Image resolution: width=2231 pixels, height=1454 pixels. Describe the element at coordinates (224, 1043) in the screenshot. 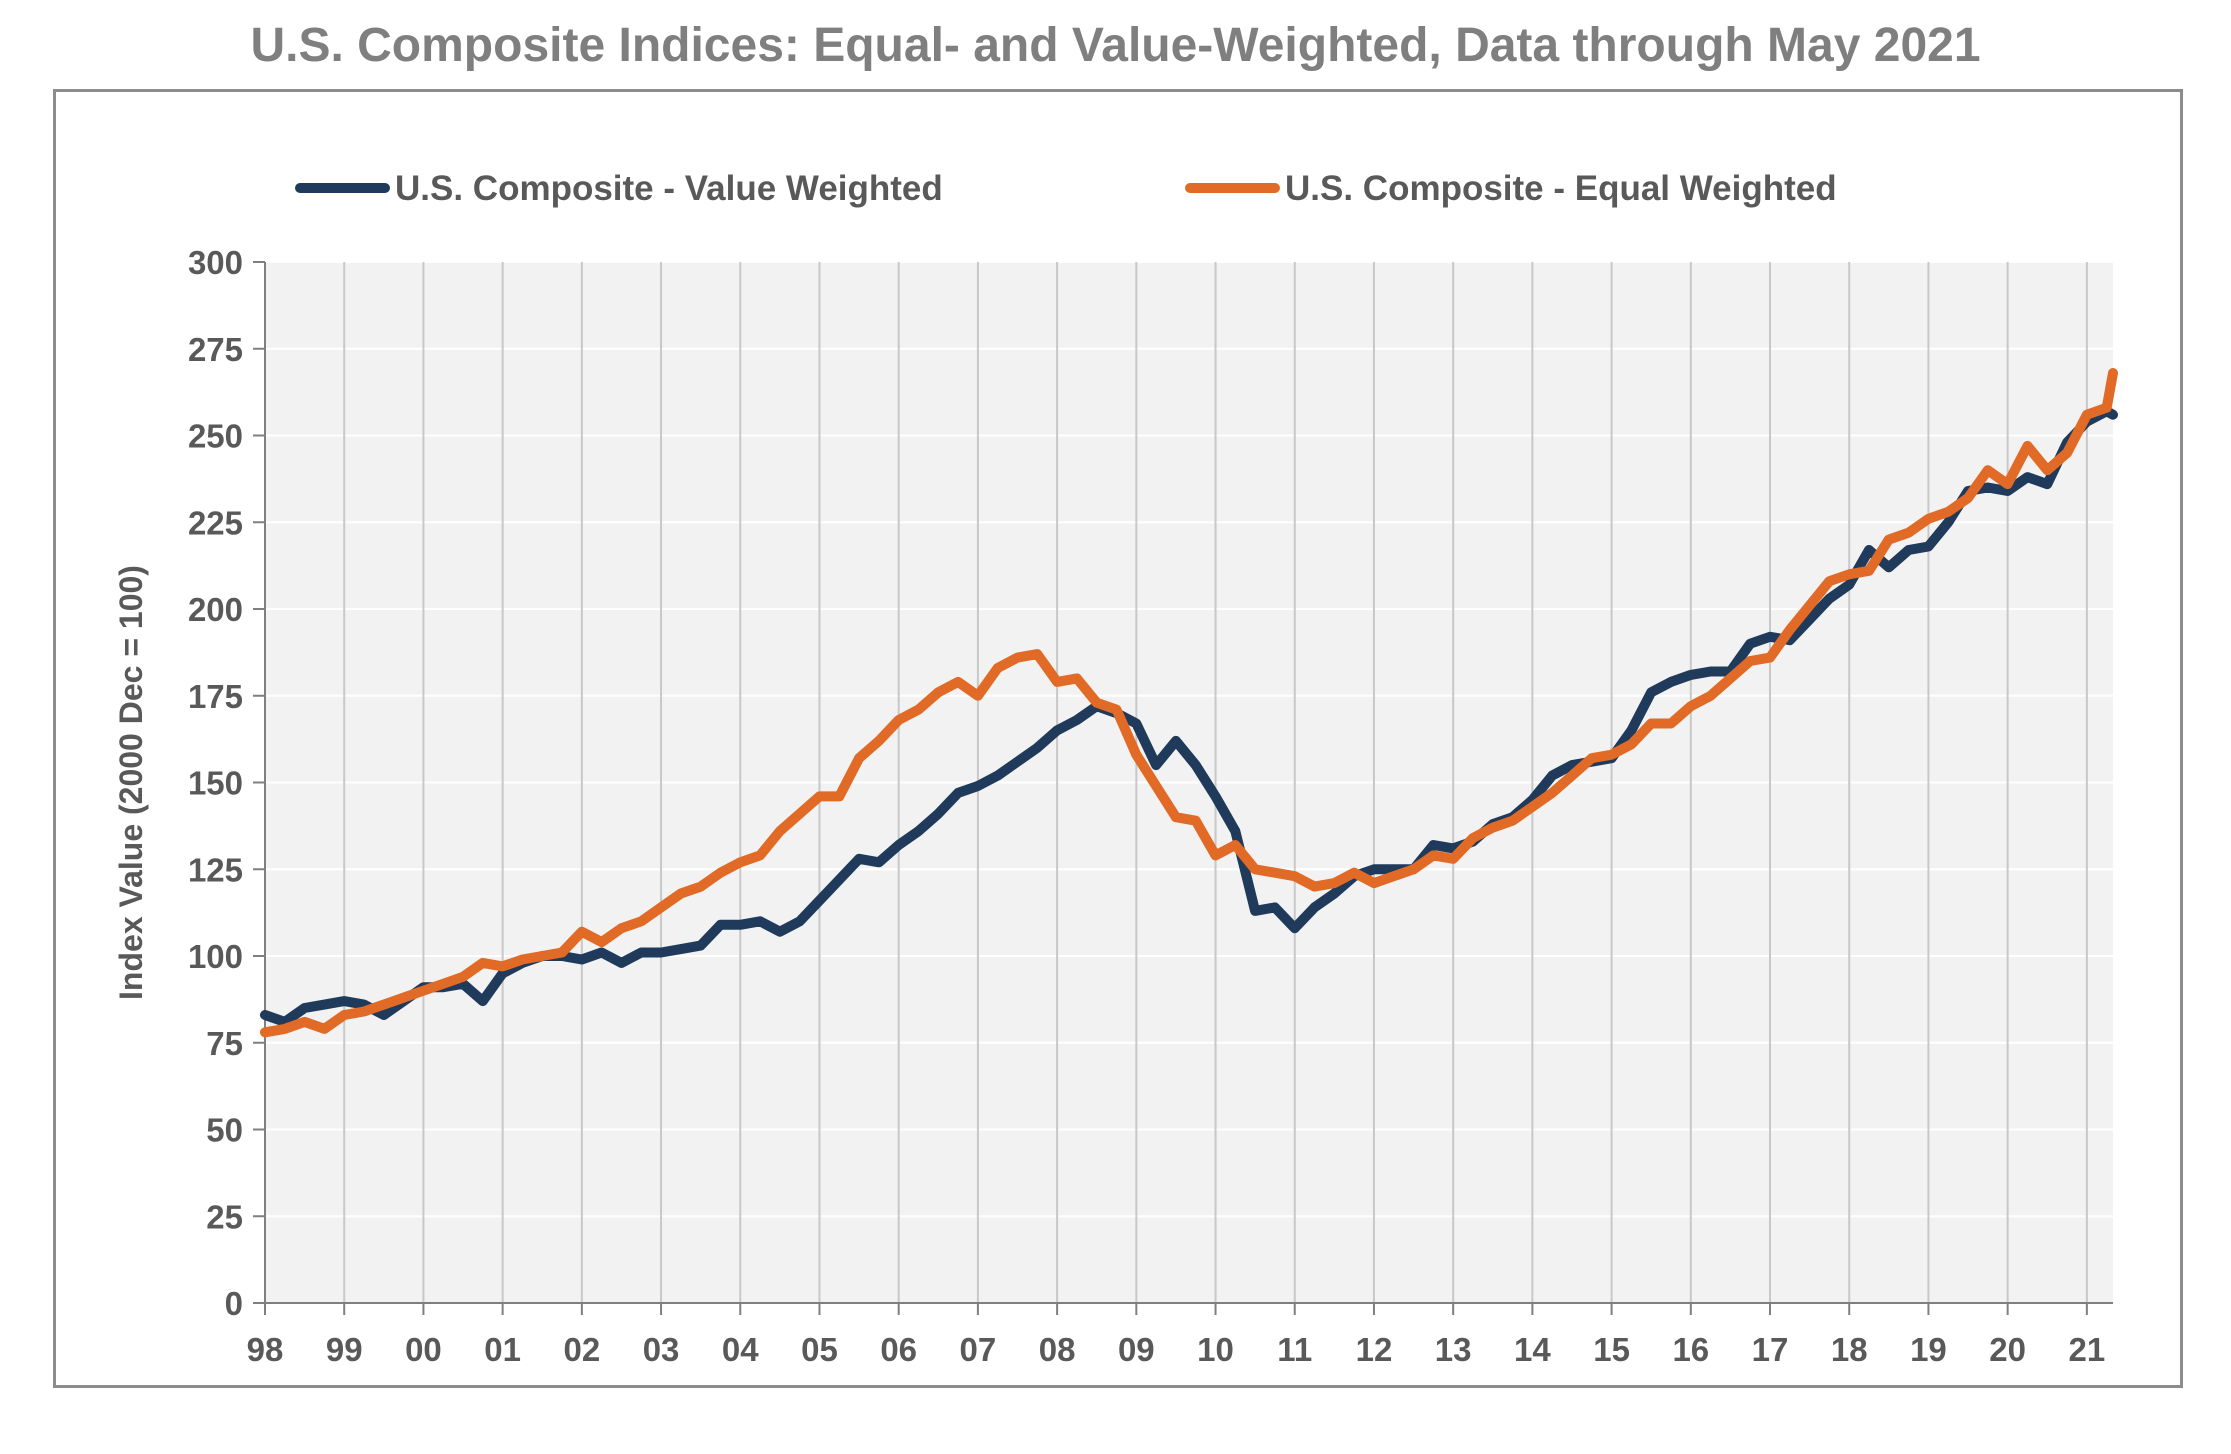

I see `y-tick-label: 75` at that location.